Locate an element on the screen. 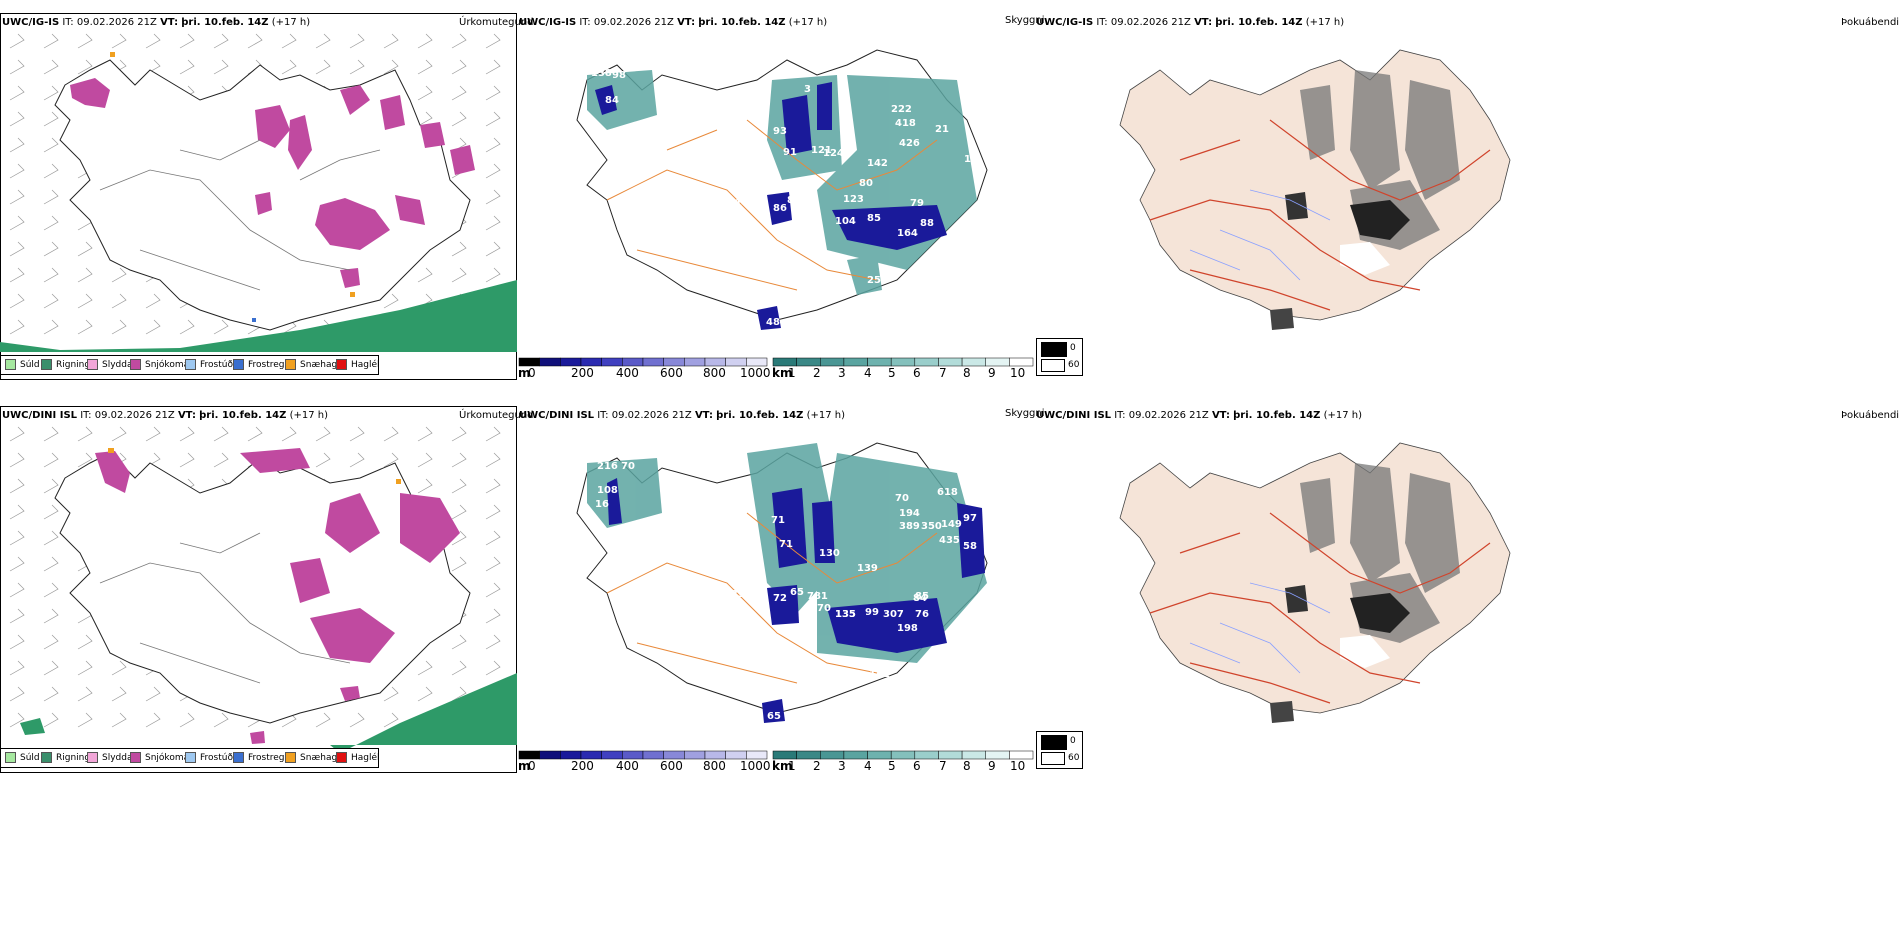  fog-grey-areas is located at coordinates (1380, 160).